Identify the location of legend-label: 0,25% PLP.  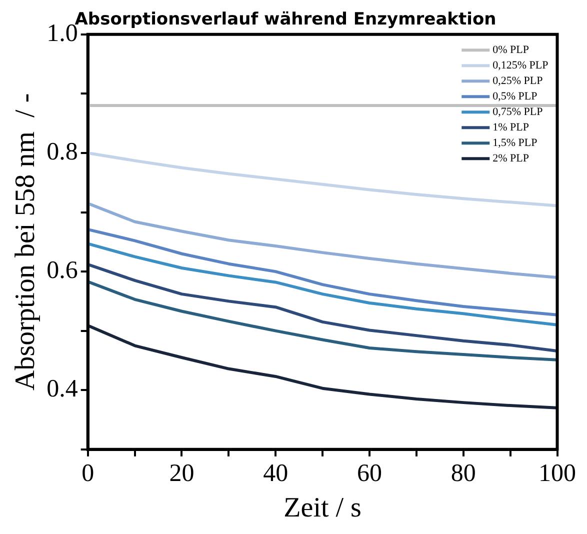
(517, 81).